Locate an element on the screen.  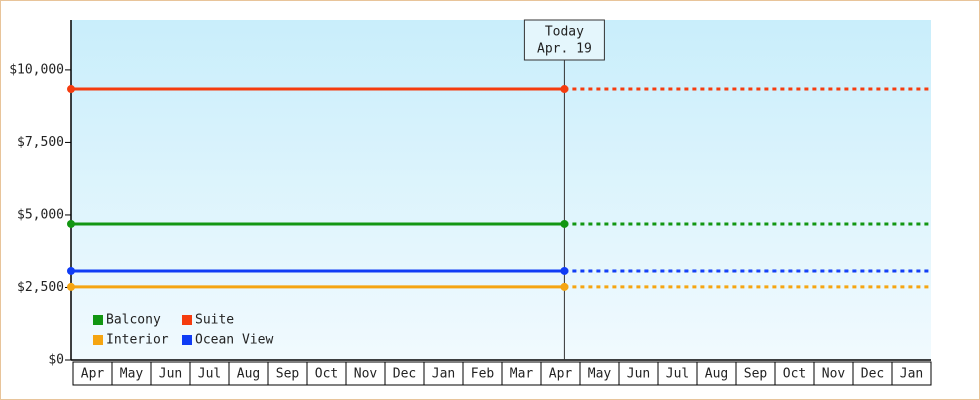
y-tick-label: $0 is located at coordinates (56, 360).